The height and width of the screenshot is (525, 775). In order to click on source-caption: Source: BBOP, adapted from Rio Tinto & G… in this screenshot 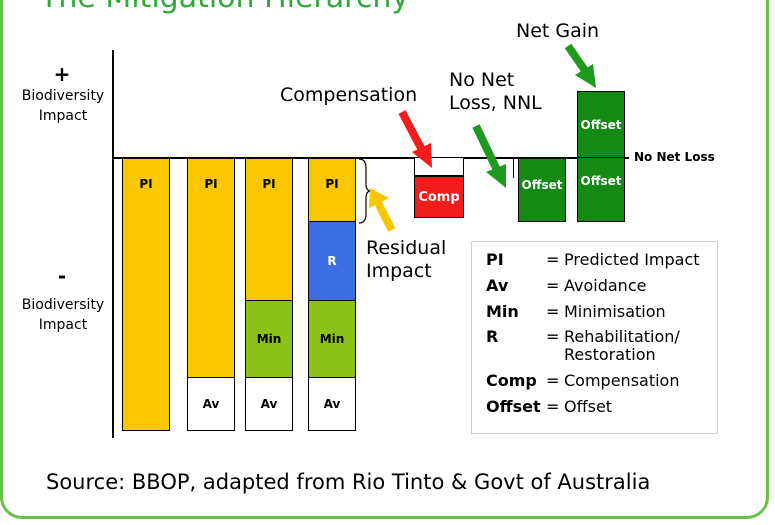, I will do `click(348, 482)`.